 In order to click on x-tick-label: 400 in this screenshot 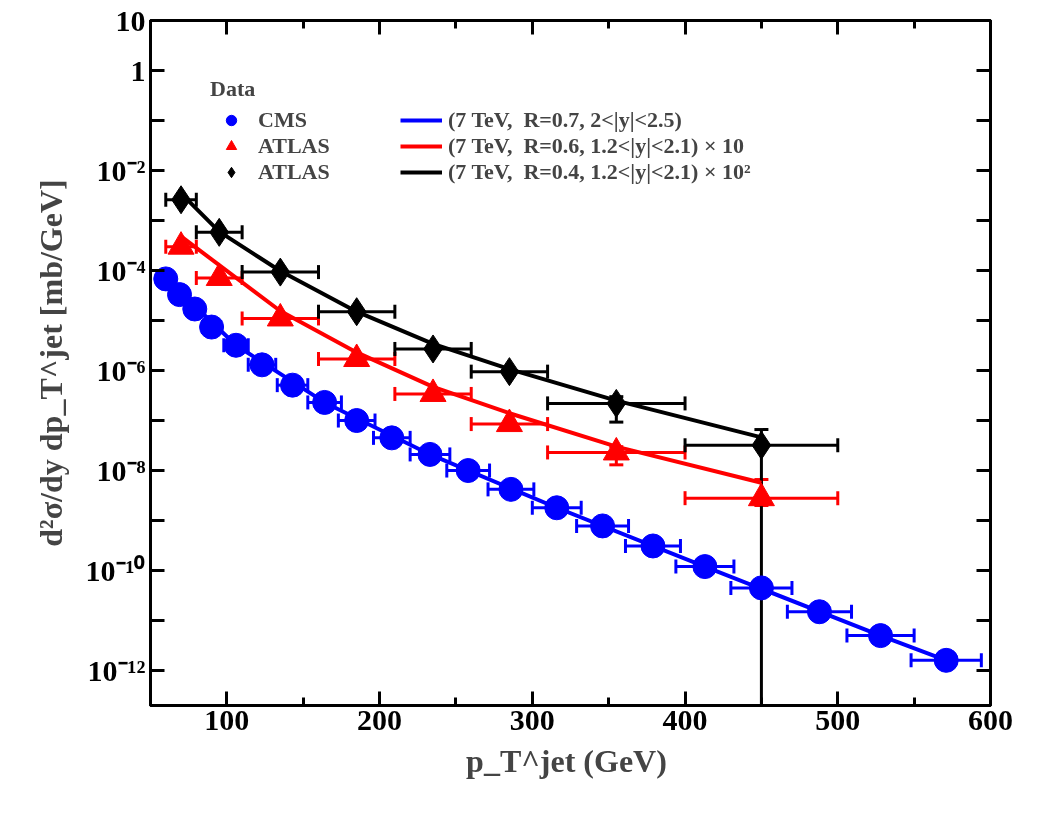, I will do `click(685, 719)`.